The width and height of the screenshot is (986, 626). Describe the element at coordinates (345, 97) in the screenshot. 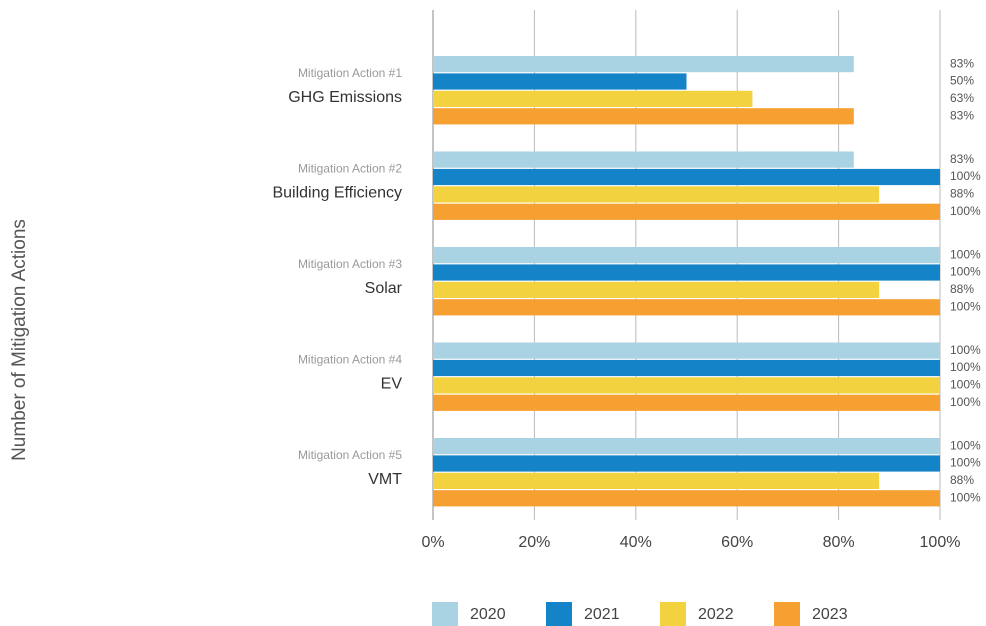

I see `category-label: GHG Emissions` at that location.